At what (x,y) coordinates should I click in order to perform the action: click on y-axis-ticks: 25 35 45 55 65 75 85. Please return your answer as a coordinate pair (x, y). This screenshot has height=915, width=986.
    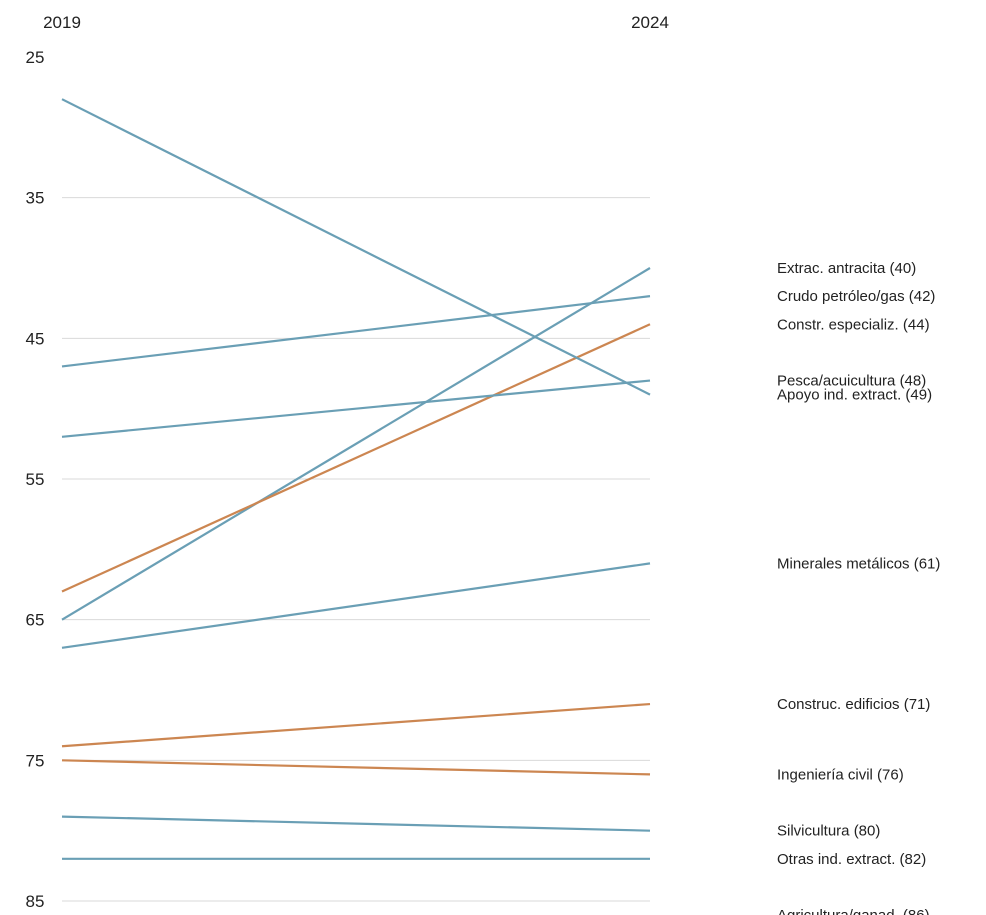
    Looking at the image, I should click on (35, 479).